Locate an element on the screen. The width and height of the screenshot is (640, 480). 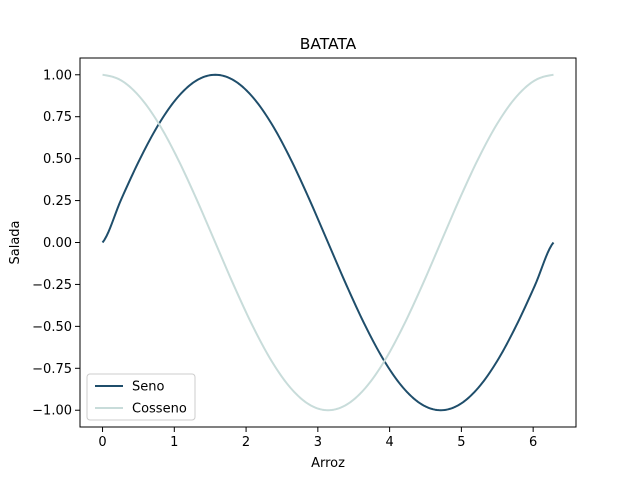
y-axis-label: Salada is located at coordinates (15, 242).